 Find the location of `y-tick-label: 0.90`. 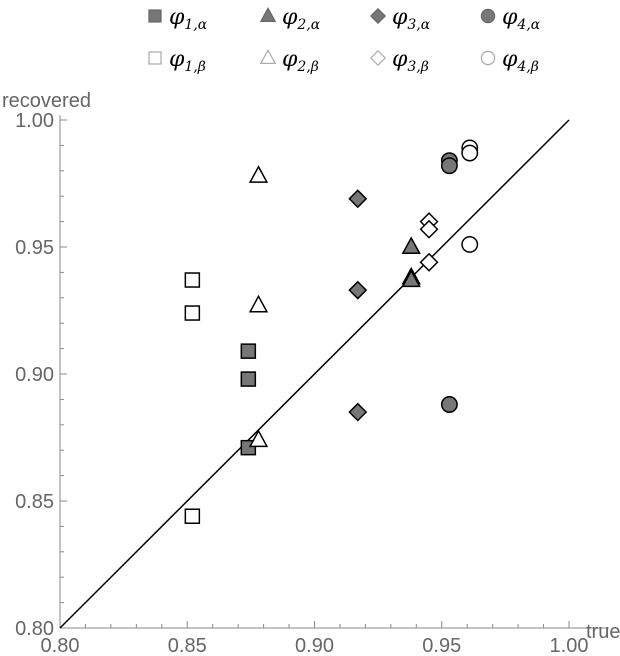

y-tick-label: 0.90 is located at coordinates (34, 375).